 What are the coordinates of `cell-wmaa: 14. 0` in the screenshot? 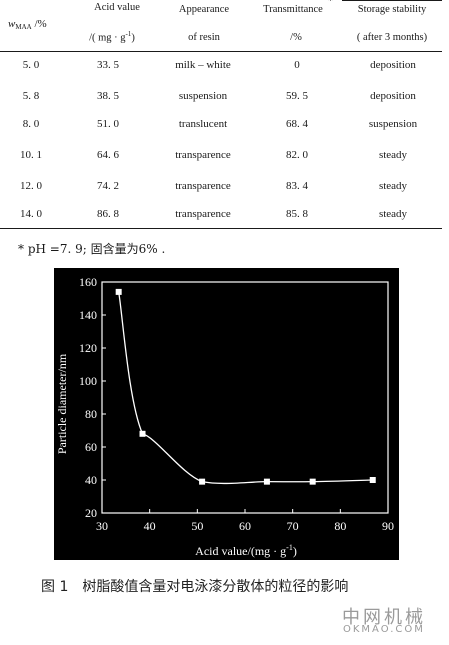 It's located at (31, 214).